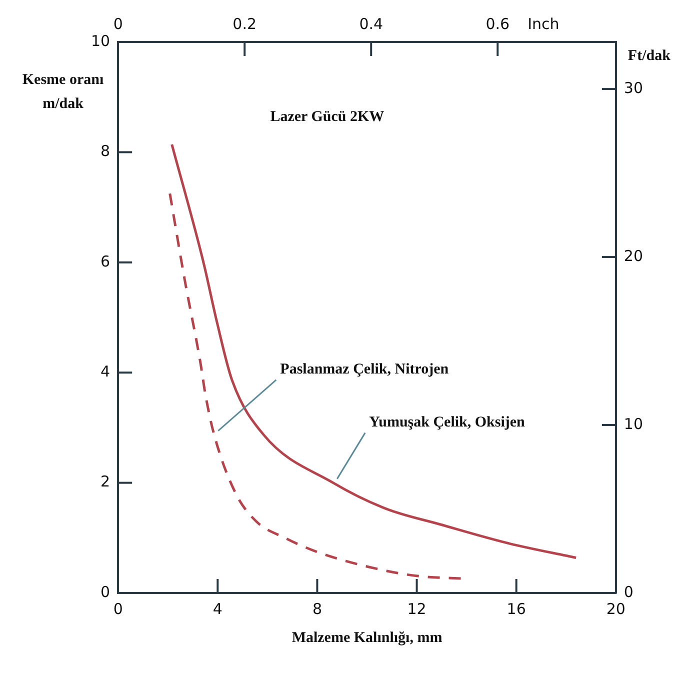 The image size is (689, 680). I want to click on x2-tick-label: 0.4, so click(371, 23).